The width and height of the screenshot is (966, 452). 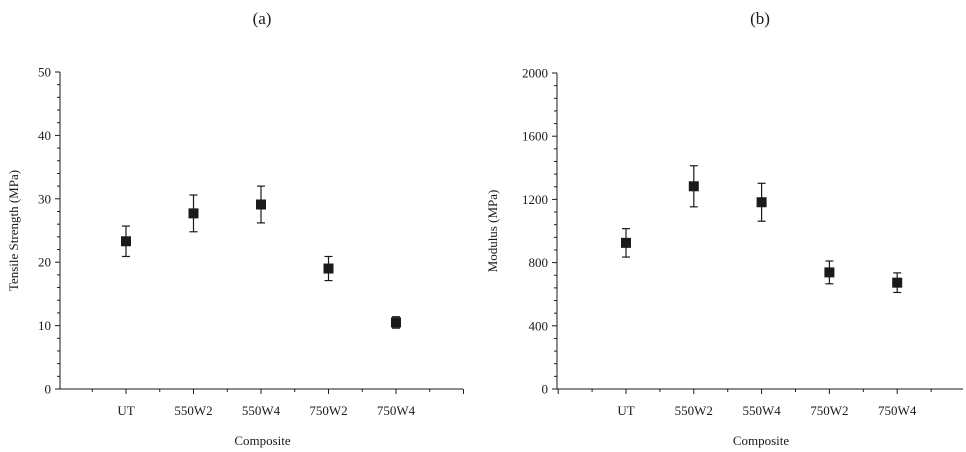 I want to click on panel-label: (b), so click(x=760, y=18).